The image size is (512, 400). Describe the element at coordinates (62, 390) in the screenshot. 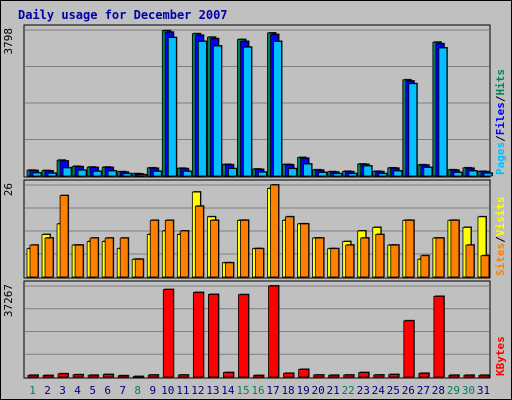

I see `x-tick-label-3: 3` at that location.